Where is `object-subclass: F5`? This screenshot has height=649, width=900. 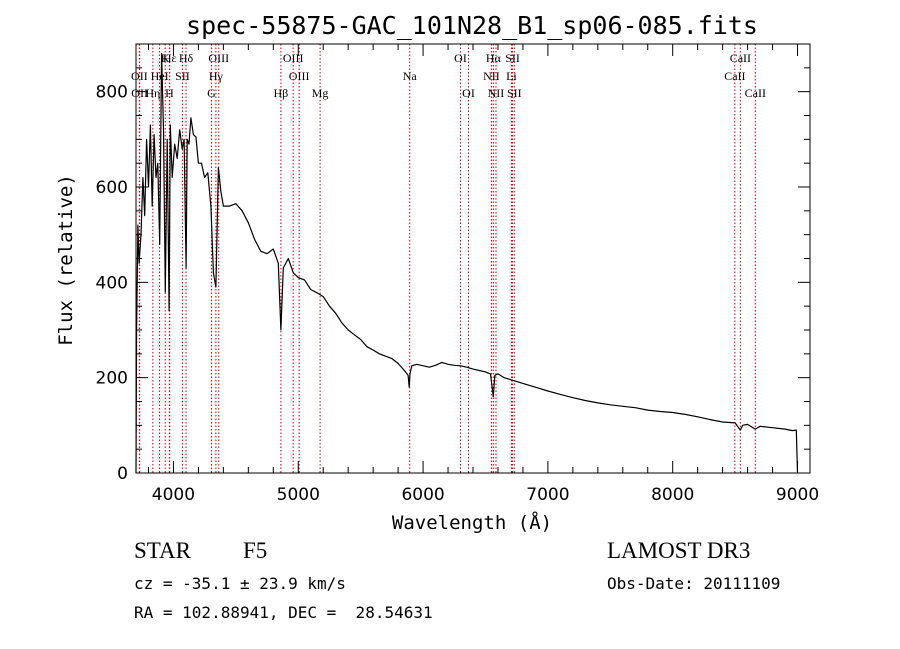 object-subclass: F5 is located at coordinates (255, 550).